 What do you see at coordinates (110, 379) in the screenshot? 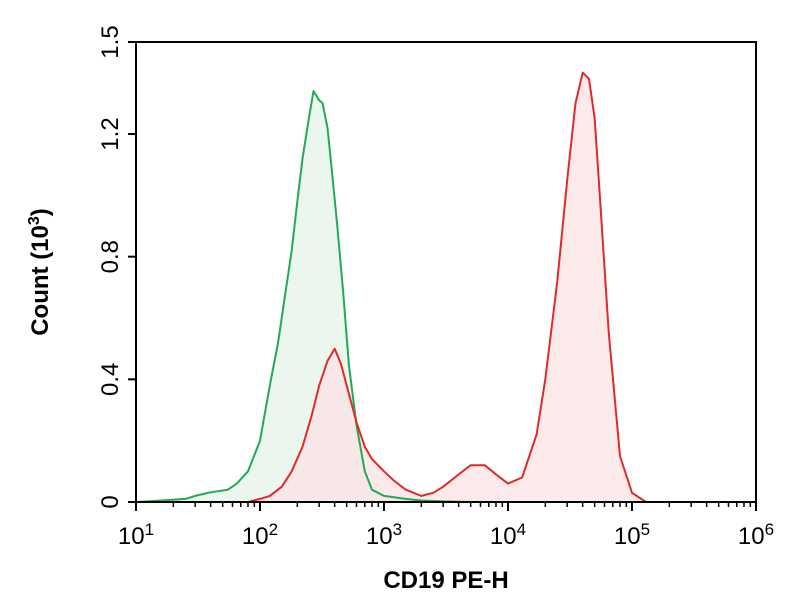
I see `y-tick-label: 0.4` at bounding box center [110, 379].